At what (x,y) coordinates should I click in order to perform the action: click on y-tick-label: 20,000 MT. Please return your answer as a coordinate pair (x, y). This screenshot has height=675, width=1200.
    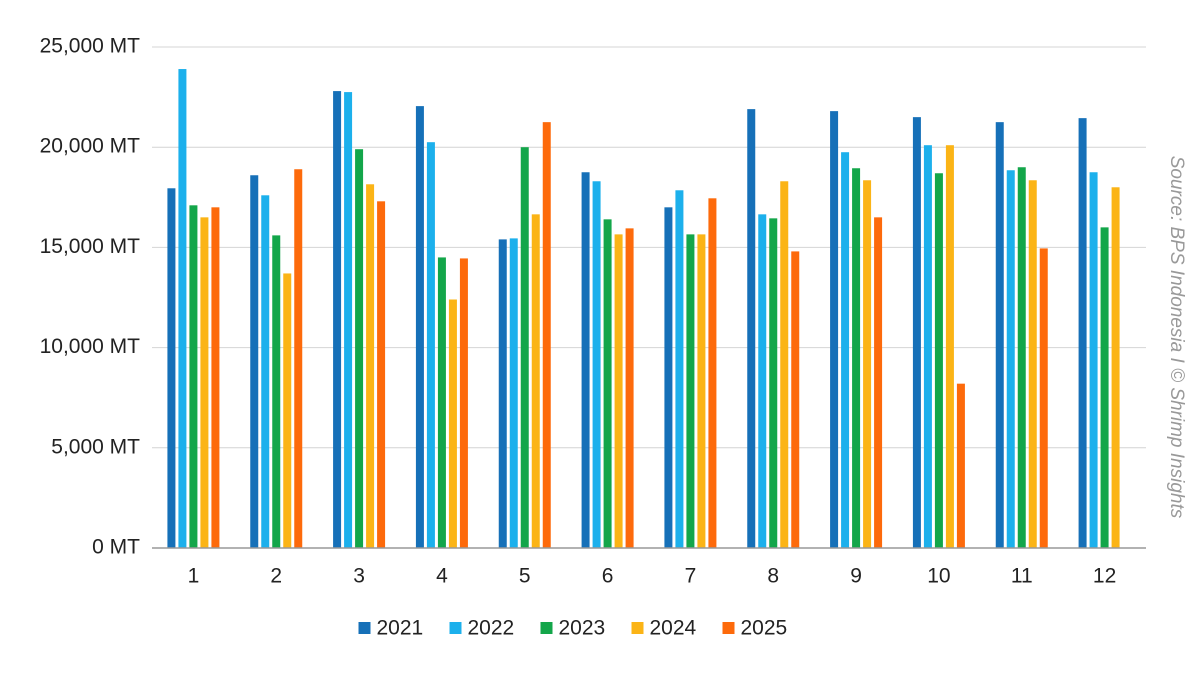
    Looking at the image, I should click on (90, 146).